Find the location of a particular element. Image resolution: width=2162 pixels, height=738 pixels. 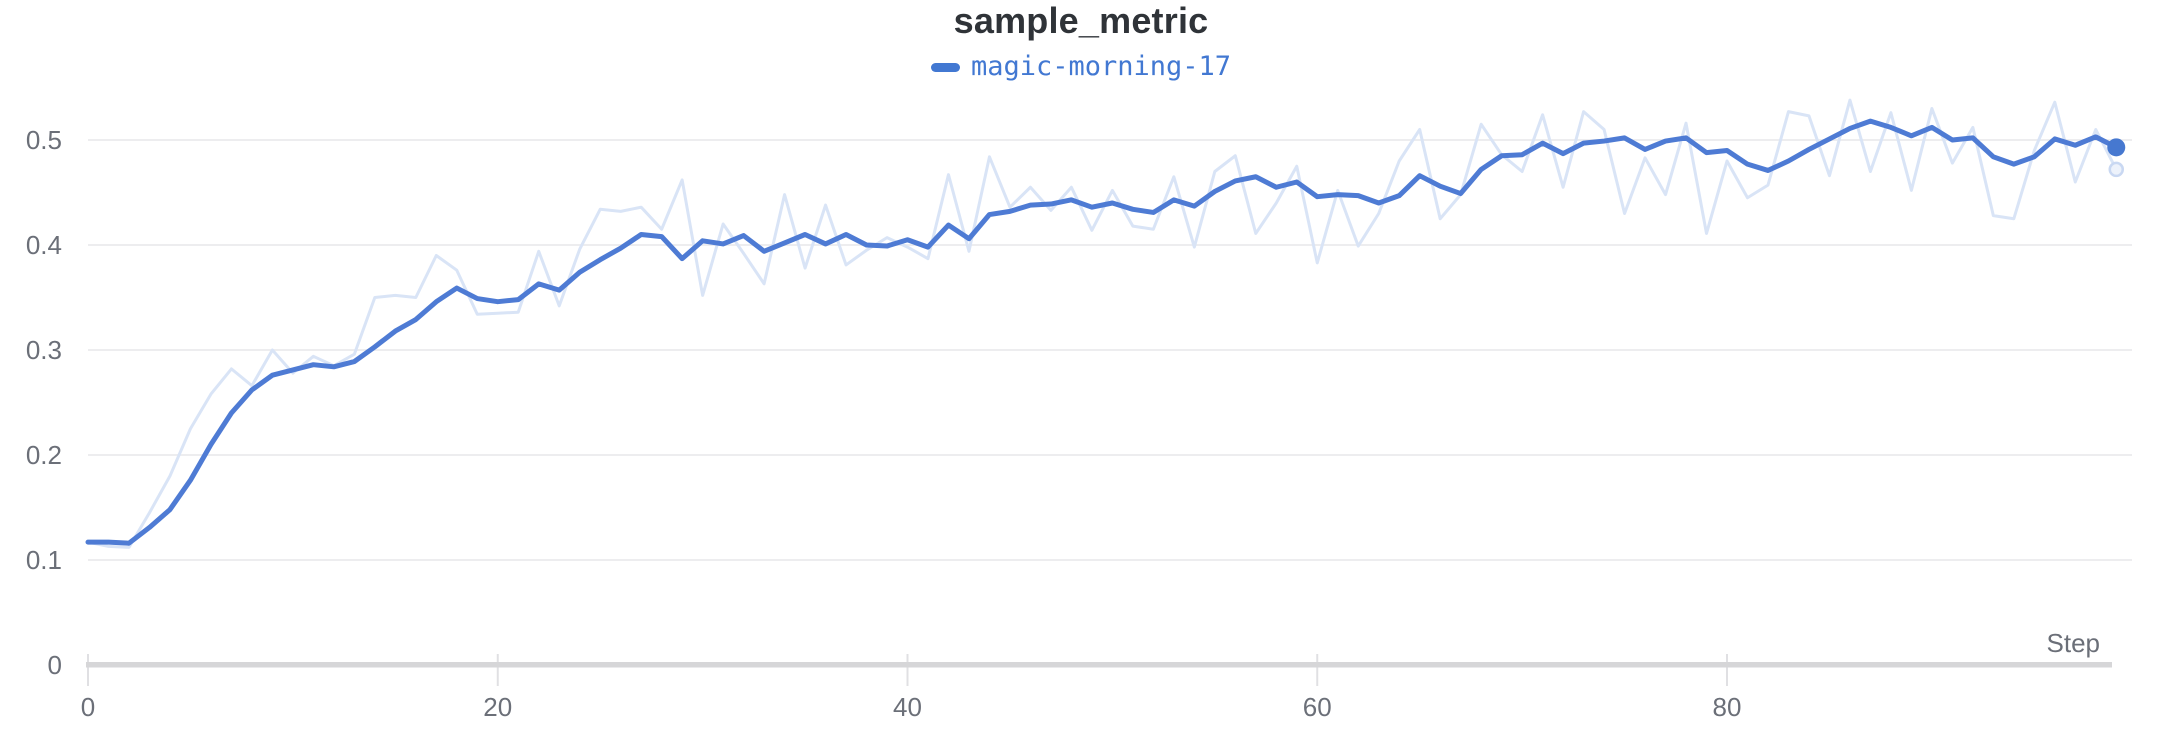

legend: magic-morning-17 is located at coordinates (1081, 67).